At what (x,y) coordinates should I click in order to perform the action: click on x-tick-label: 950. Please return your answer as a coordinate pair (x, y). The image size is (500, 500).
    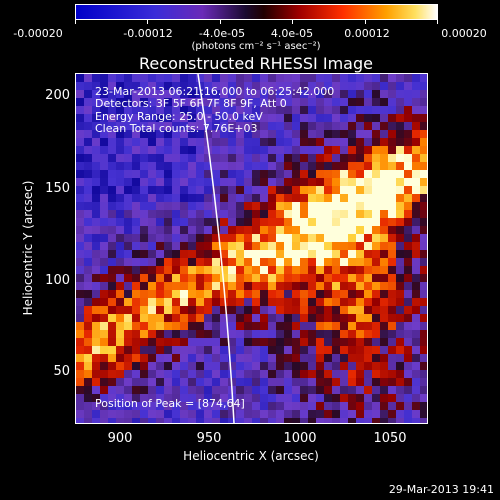
    Looking at the image, I should click on (209, 438).